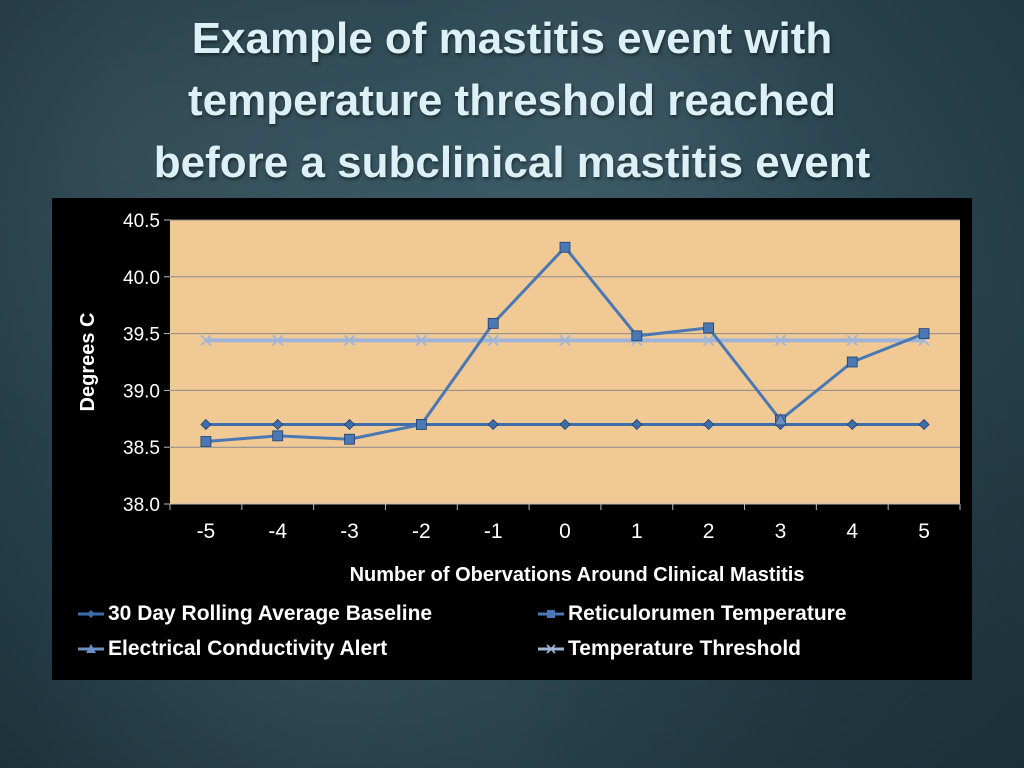 The height and width of the screenshot is (768, 1024). What do you see at coordinates (349, 531) in the screenshot?
I see `x-tick-label: -3` at bounding box center [349, 531].